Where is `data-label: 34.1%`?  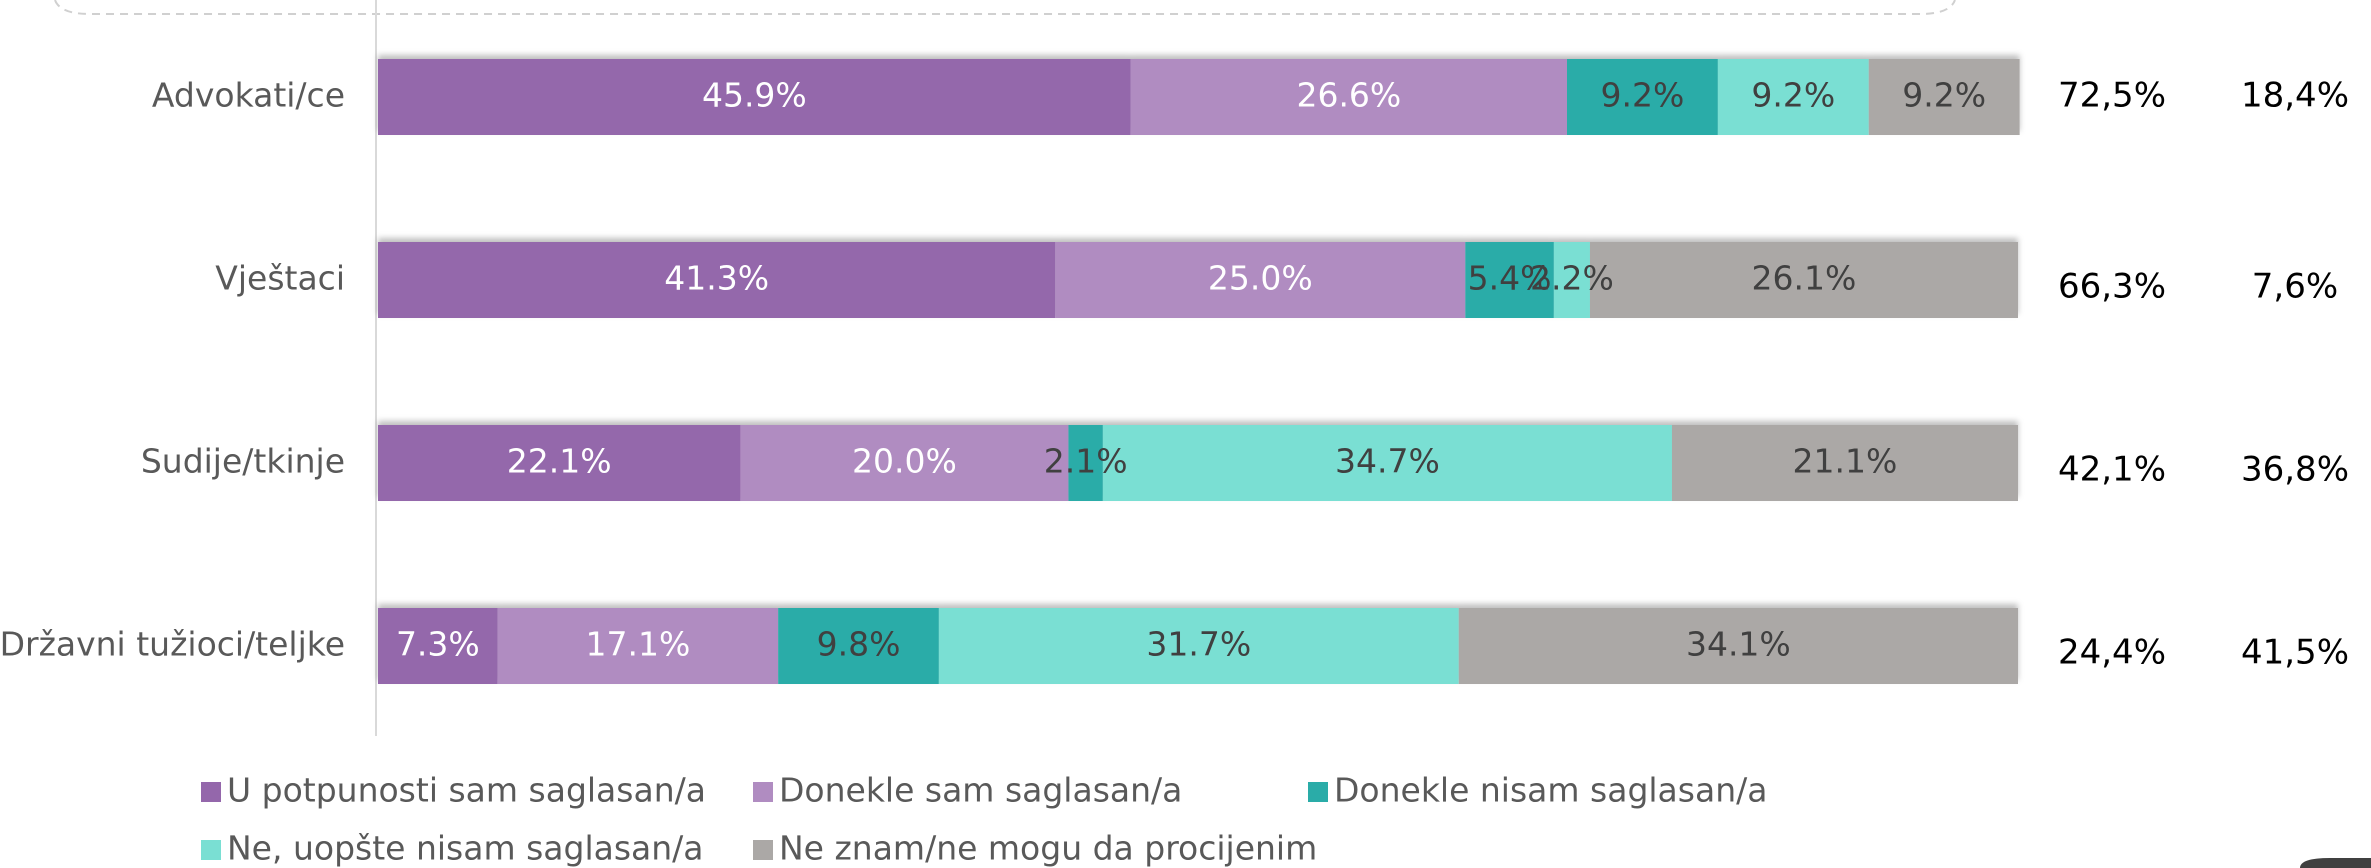 data-label: 34.1% is located at coordinates (1738, 644).